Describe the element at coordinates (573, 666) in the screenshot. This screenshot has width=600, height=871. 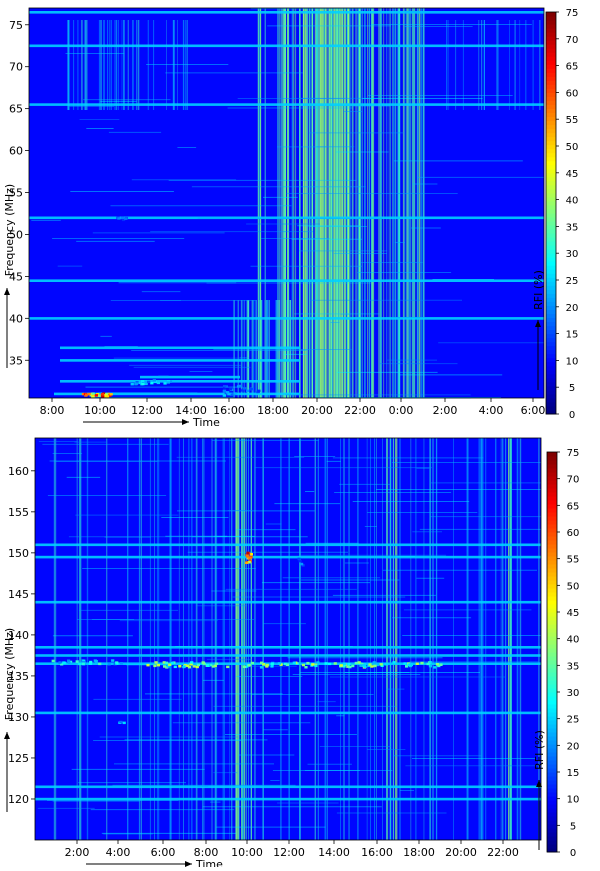
I see `colorbar-tick-label: 35` at that location.